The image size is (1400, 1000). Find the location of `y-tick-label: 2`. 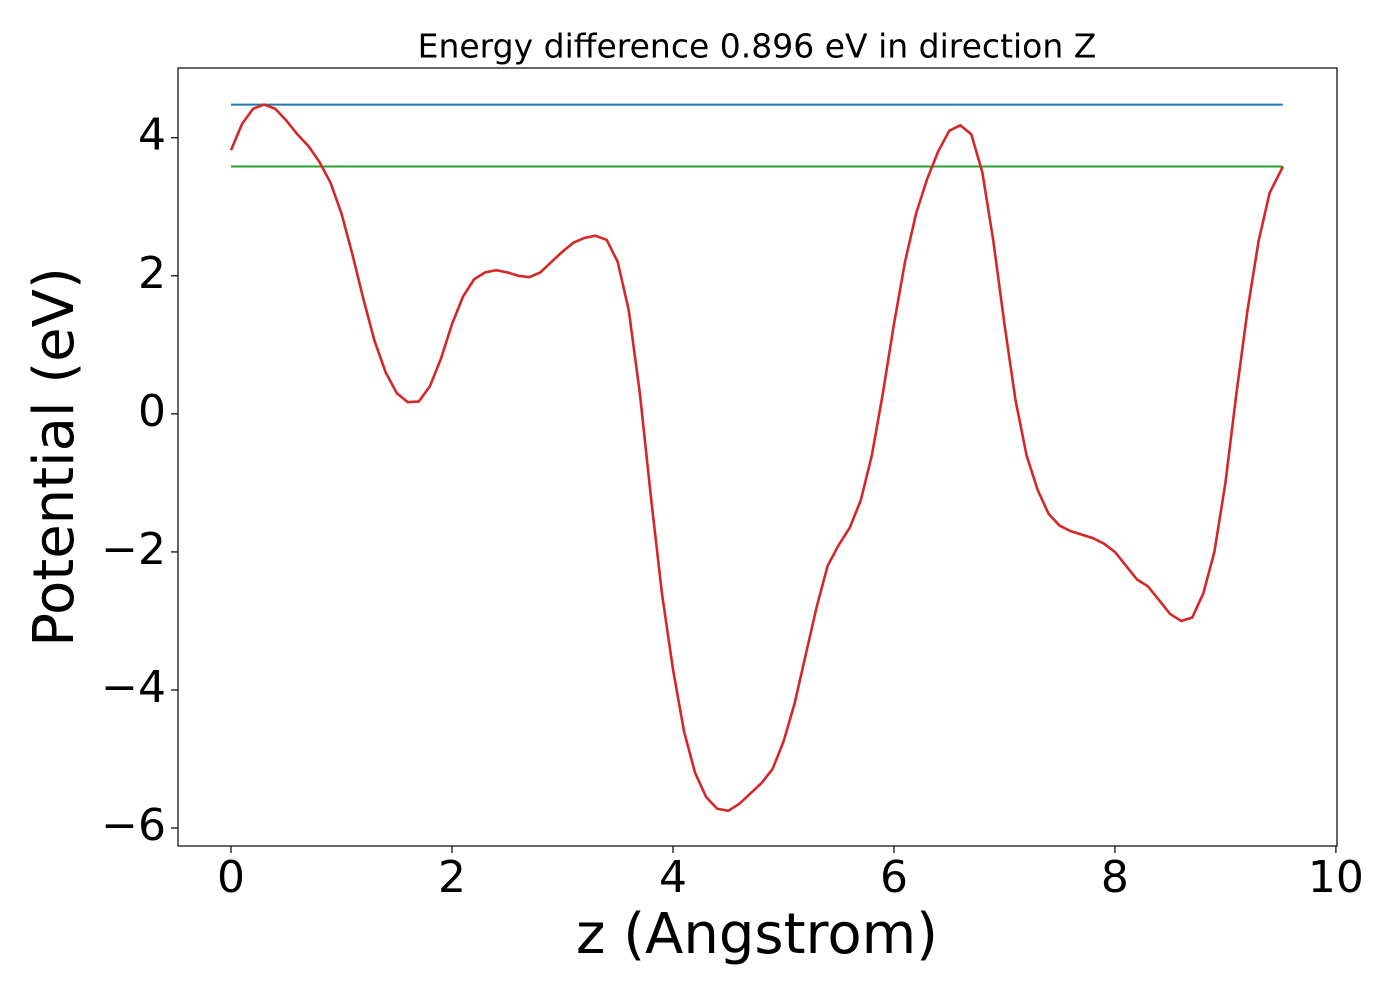

y-tick-label: 2 is located at coordinates (152, 273).